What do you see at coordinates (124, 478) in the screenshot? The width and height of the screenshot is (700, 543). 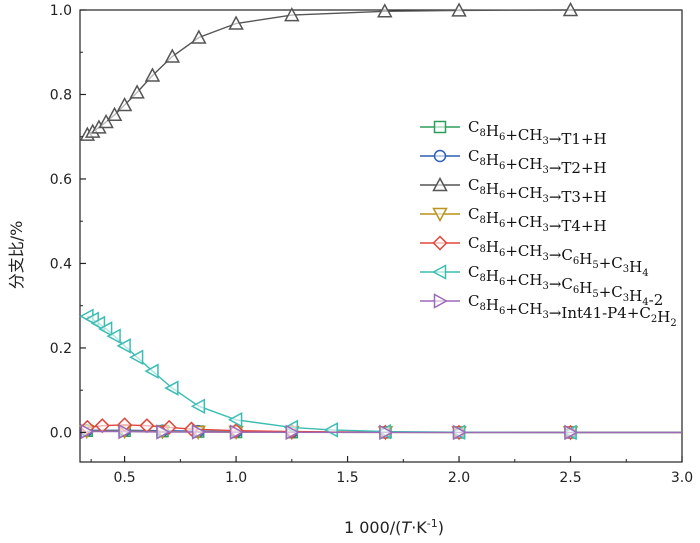 I see `x-tick-label: 0.5` at bounding box center [124, 478].